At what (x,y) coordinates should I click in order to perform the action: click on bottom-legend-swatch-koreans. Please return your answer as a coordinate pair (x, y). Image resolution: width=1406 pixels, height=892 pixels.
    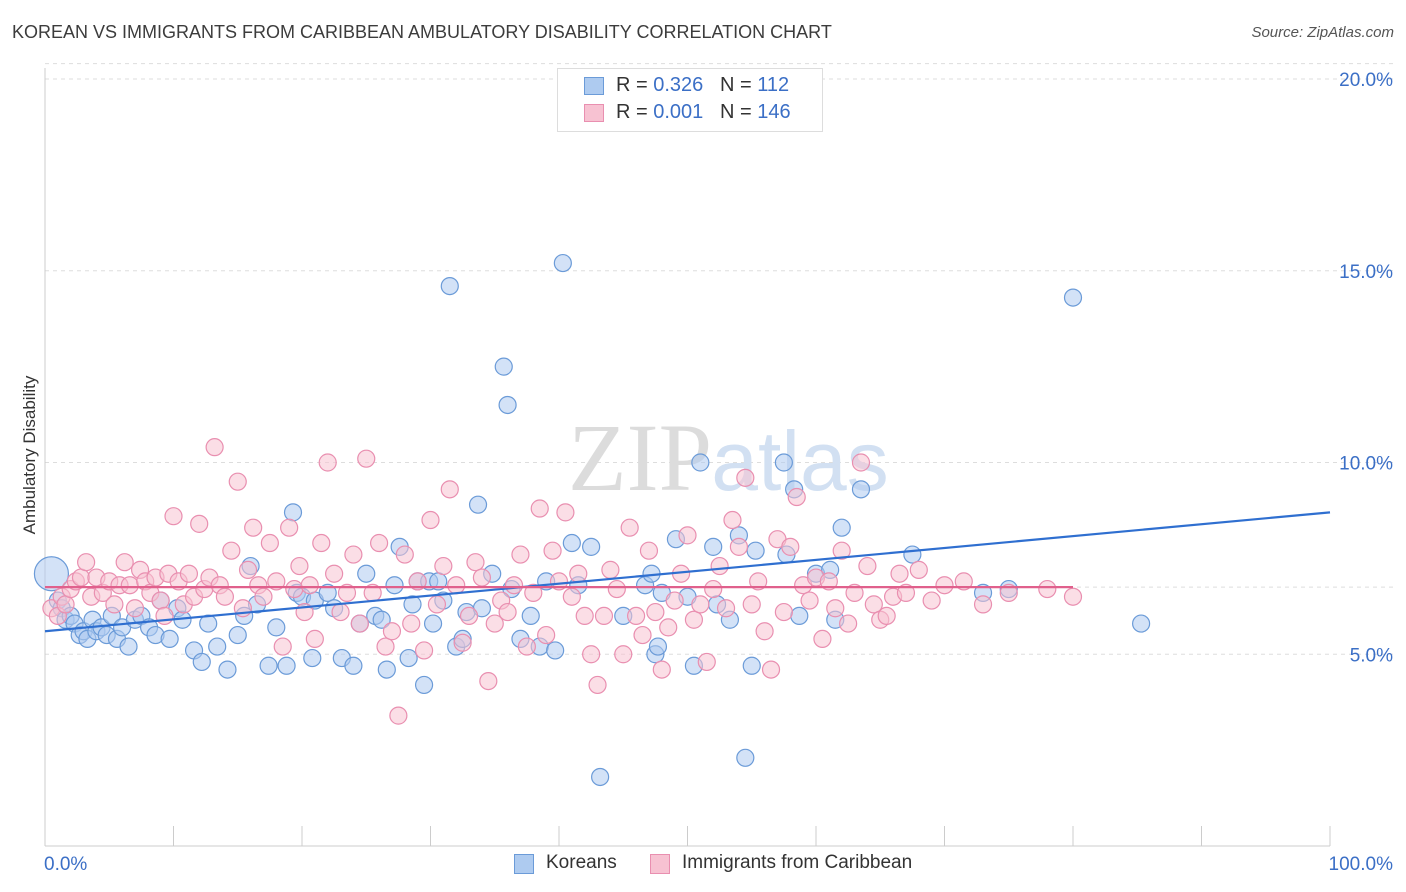
    Looking at the image, I should click on (524, 864).